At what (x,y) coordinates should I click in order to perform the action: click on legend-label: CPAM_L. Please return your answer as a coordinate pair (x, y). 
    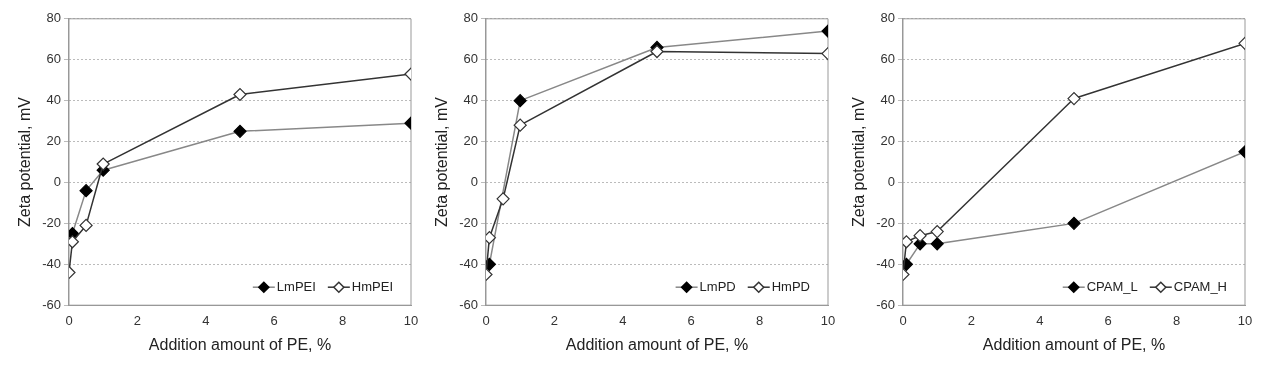
    Looking at the image, I should click on (1112, 286).